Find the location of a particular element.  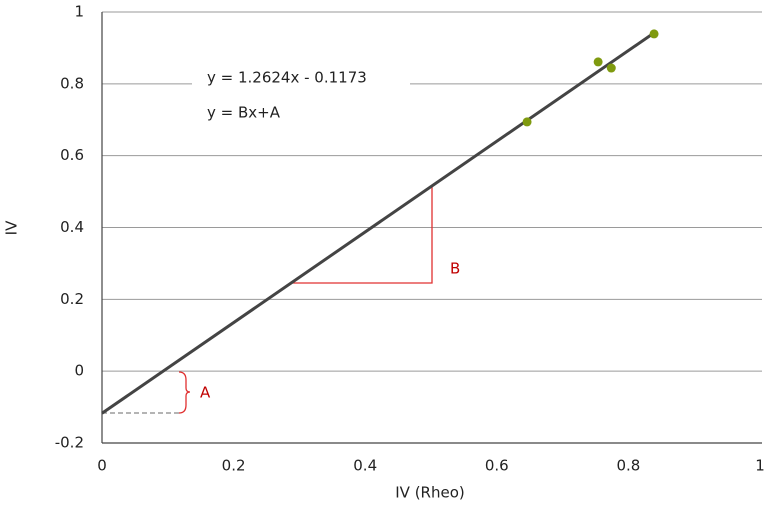

x-tick-label: 0.4 is located at coordinates (365, 466).